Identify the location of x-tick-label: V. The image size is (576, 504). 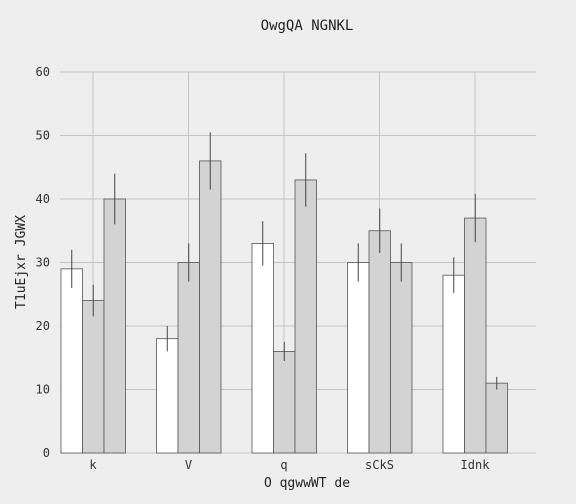
(188, 465).